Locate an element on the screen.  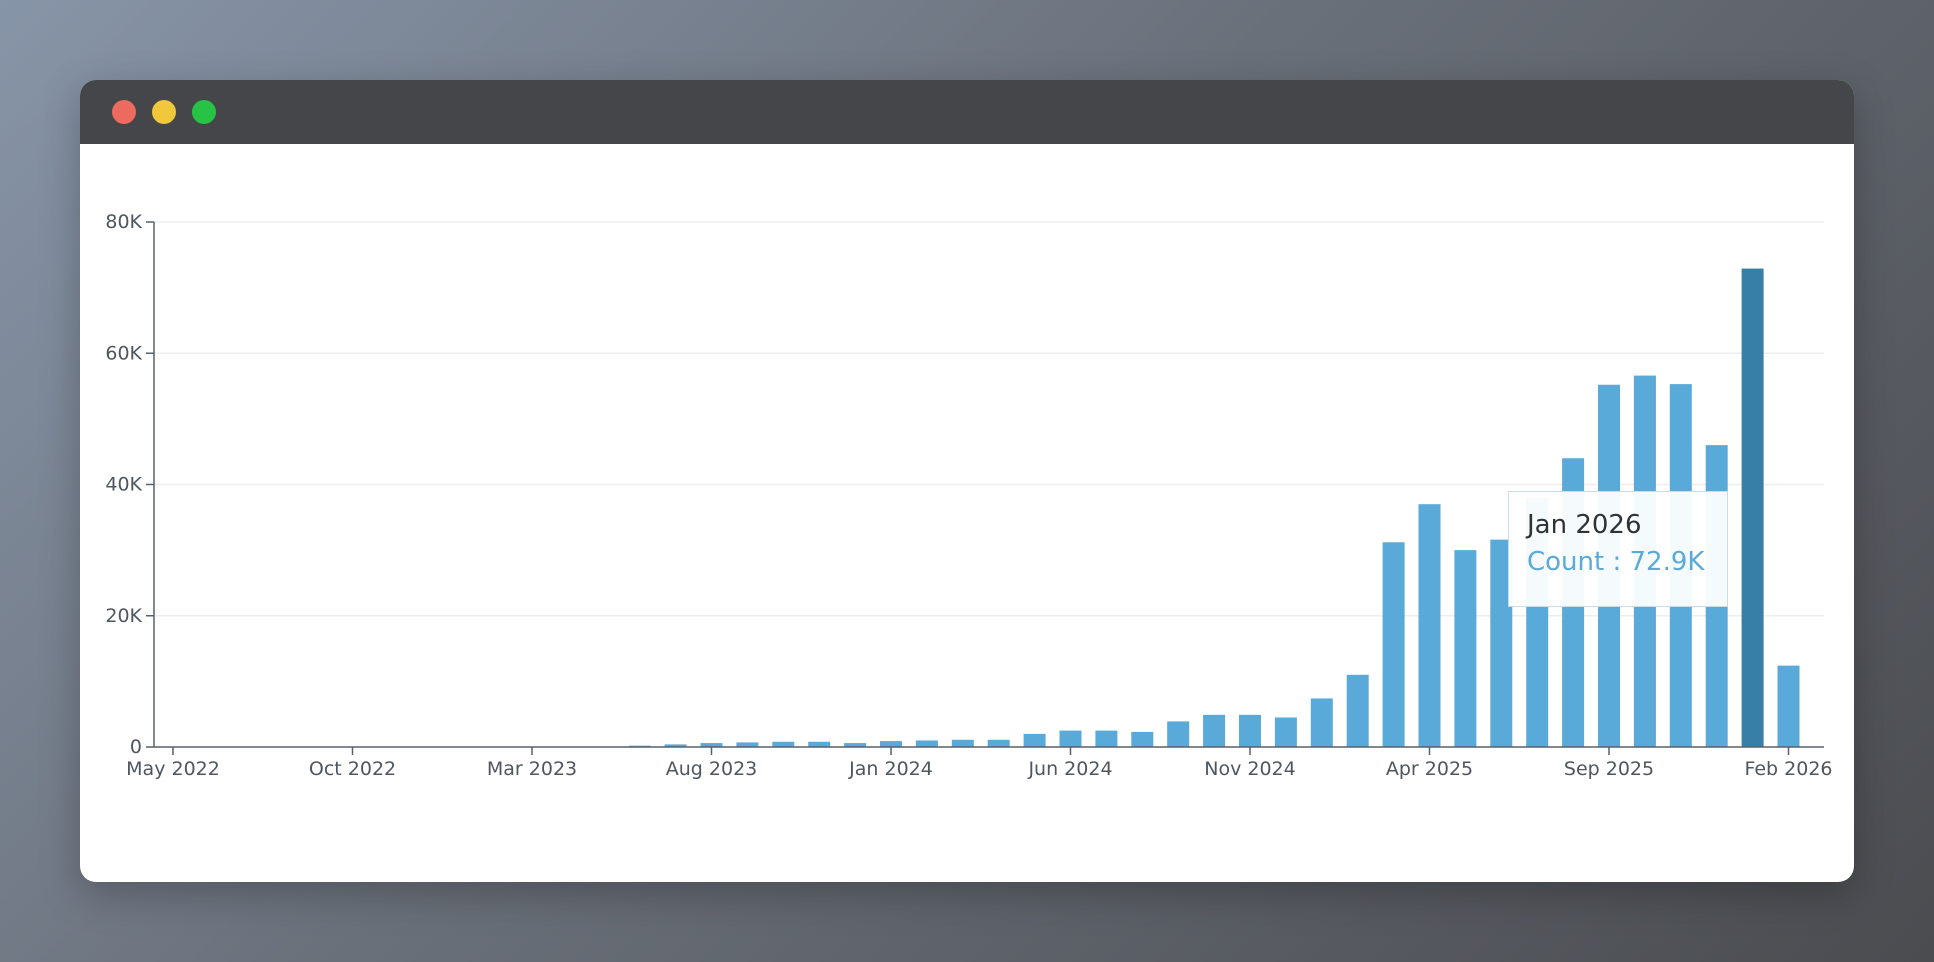
bar-apr-2025 is located at coordinates (1429, 625).